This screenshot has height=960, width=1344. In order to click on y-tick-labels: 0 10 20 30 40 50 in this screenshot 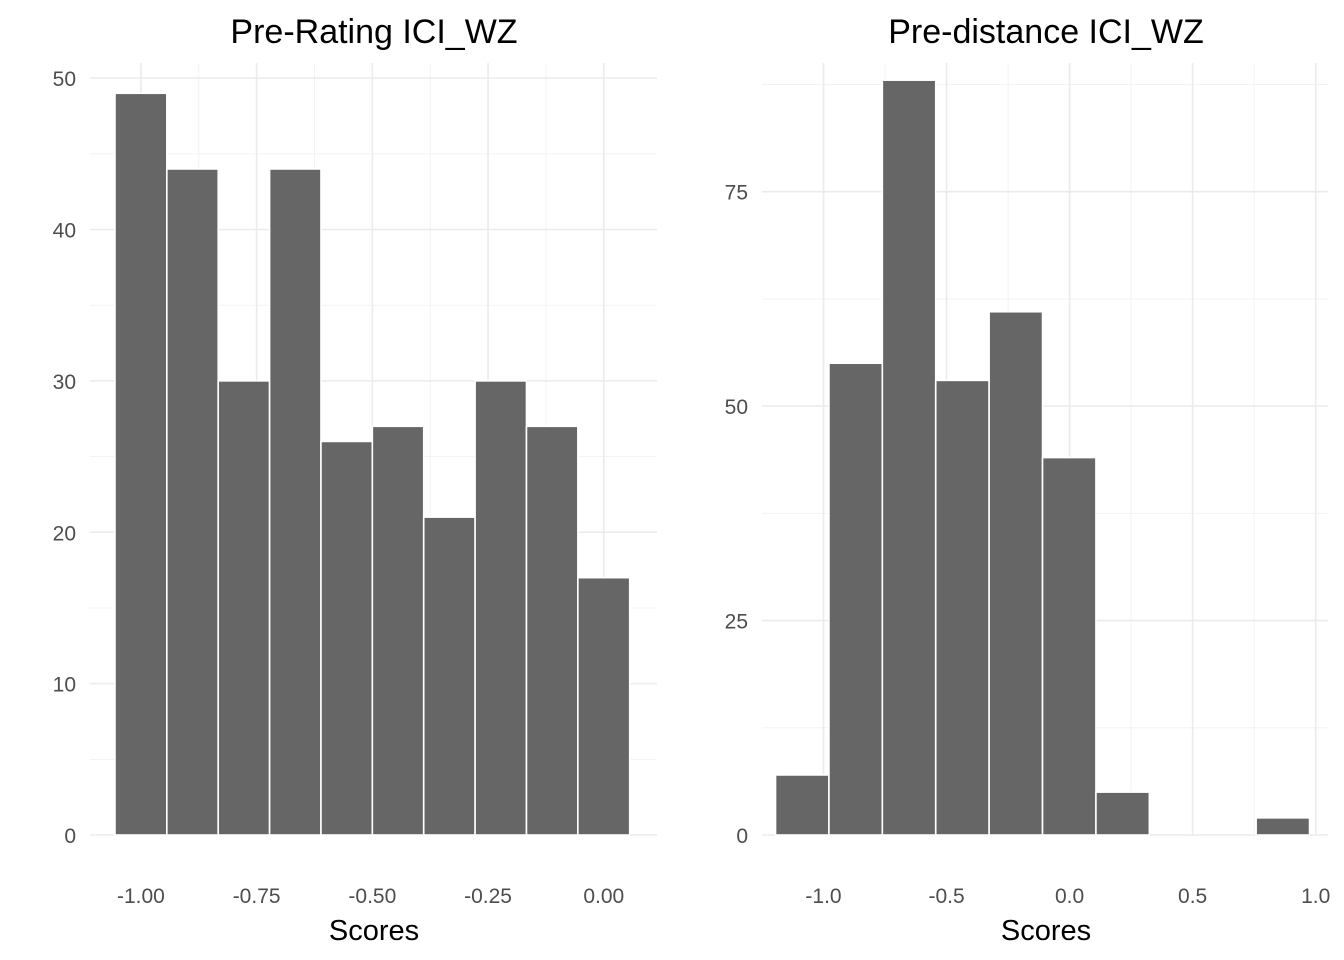, I will do `click(64, 458)`.